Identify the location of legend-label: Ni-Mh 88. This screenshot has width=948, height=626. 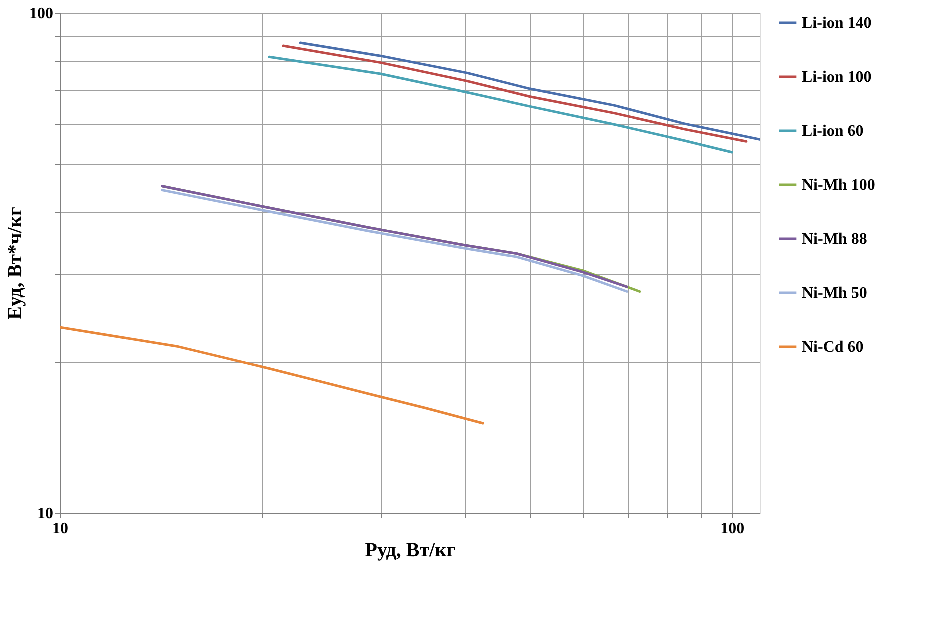
(835, 239).